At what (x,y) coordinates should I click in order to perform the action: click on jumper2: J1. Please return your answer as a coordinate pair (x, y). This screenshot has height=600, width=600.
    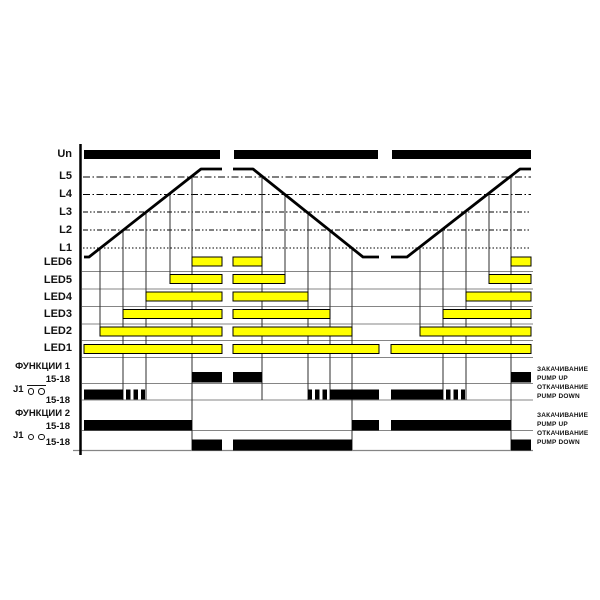
    Looking at the image, I should click on (29, 436).